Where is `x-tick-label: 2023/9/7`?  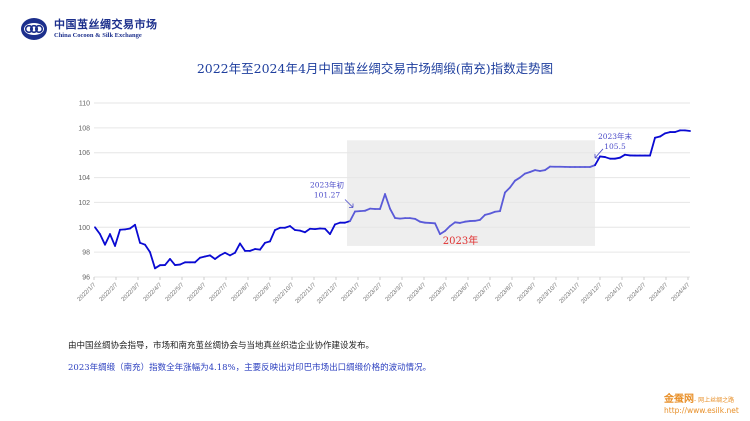
x-tick-label: 2023/9/7 is located at coordinates (527, 292).